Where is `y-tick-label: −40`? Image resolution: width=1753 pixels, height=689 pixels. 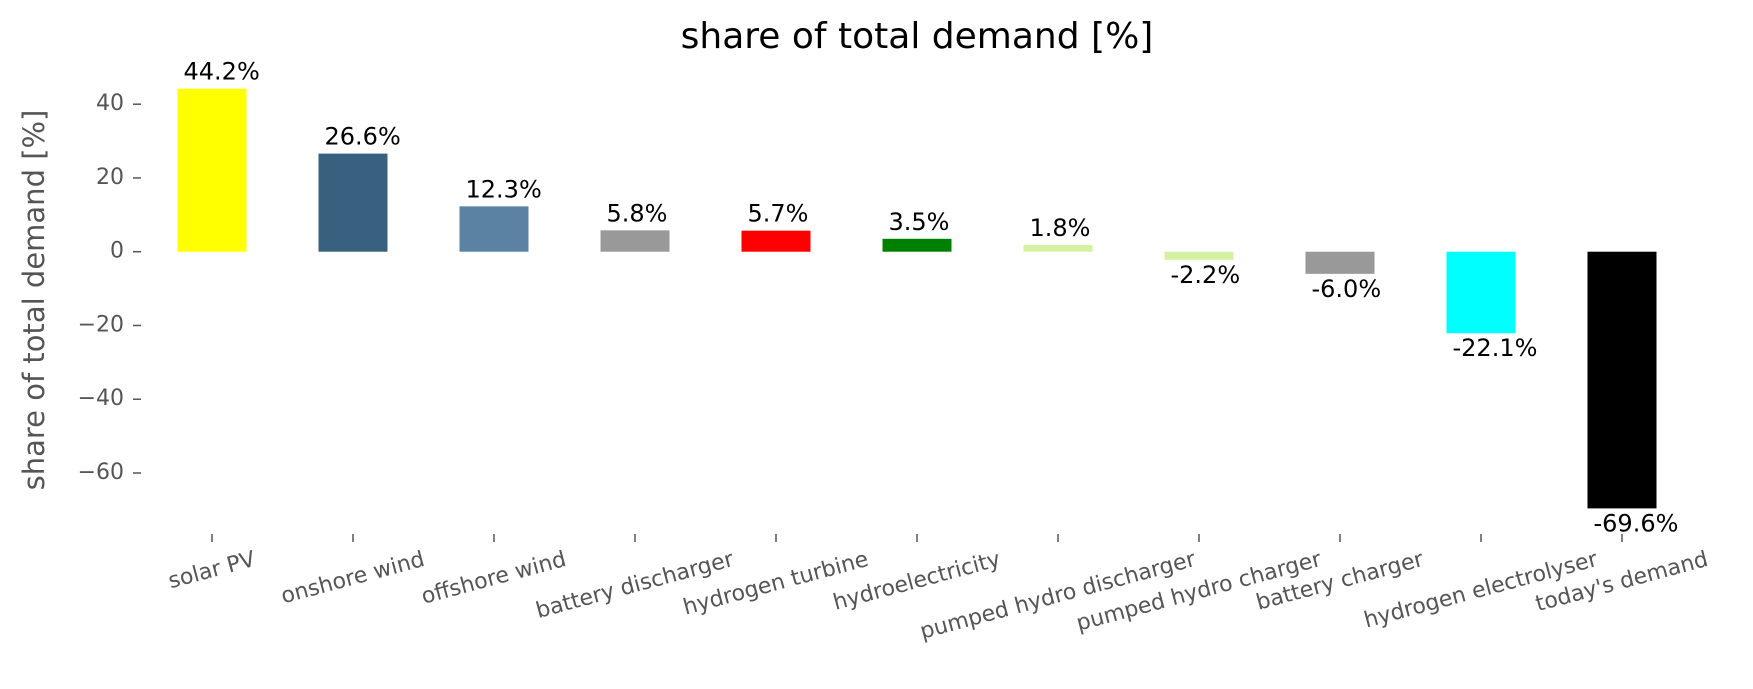 y-tick-label: −40 is located at coordinates (101, 398).